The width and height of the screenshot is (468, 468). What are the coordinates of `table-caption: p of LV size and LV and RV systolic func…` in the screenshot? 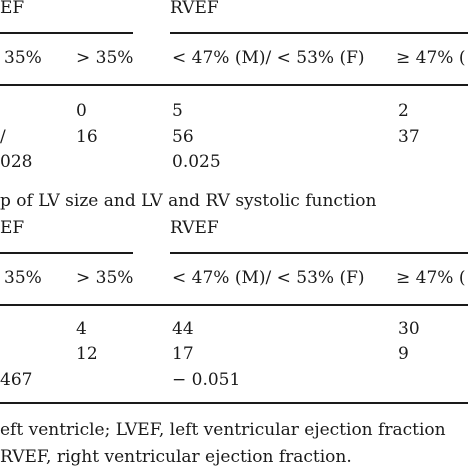 It's located at (188, 201).